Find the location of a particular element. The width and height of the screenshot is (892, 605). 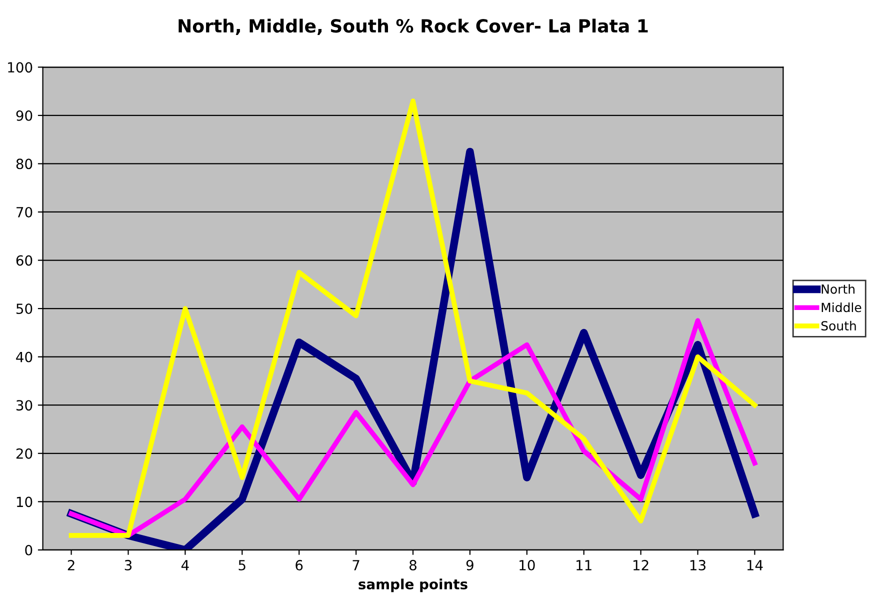

legend-label: North is located at coordinates (838, 289).